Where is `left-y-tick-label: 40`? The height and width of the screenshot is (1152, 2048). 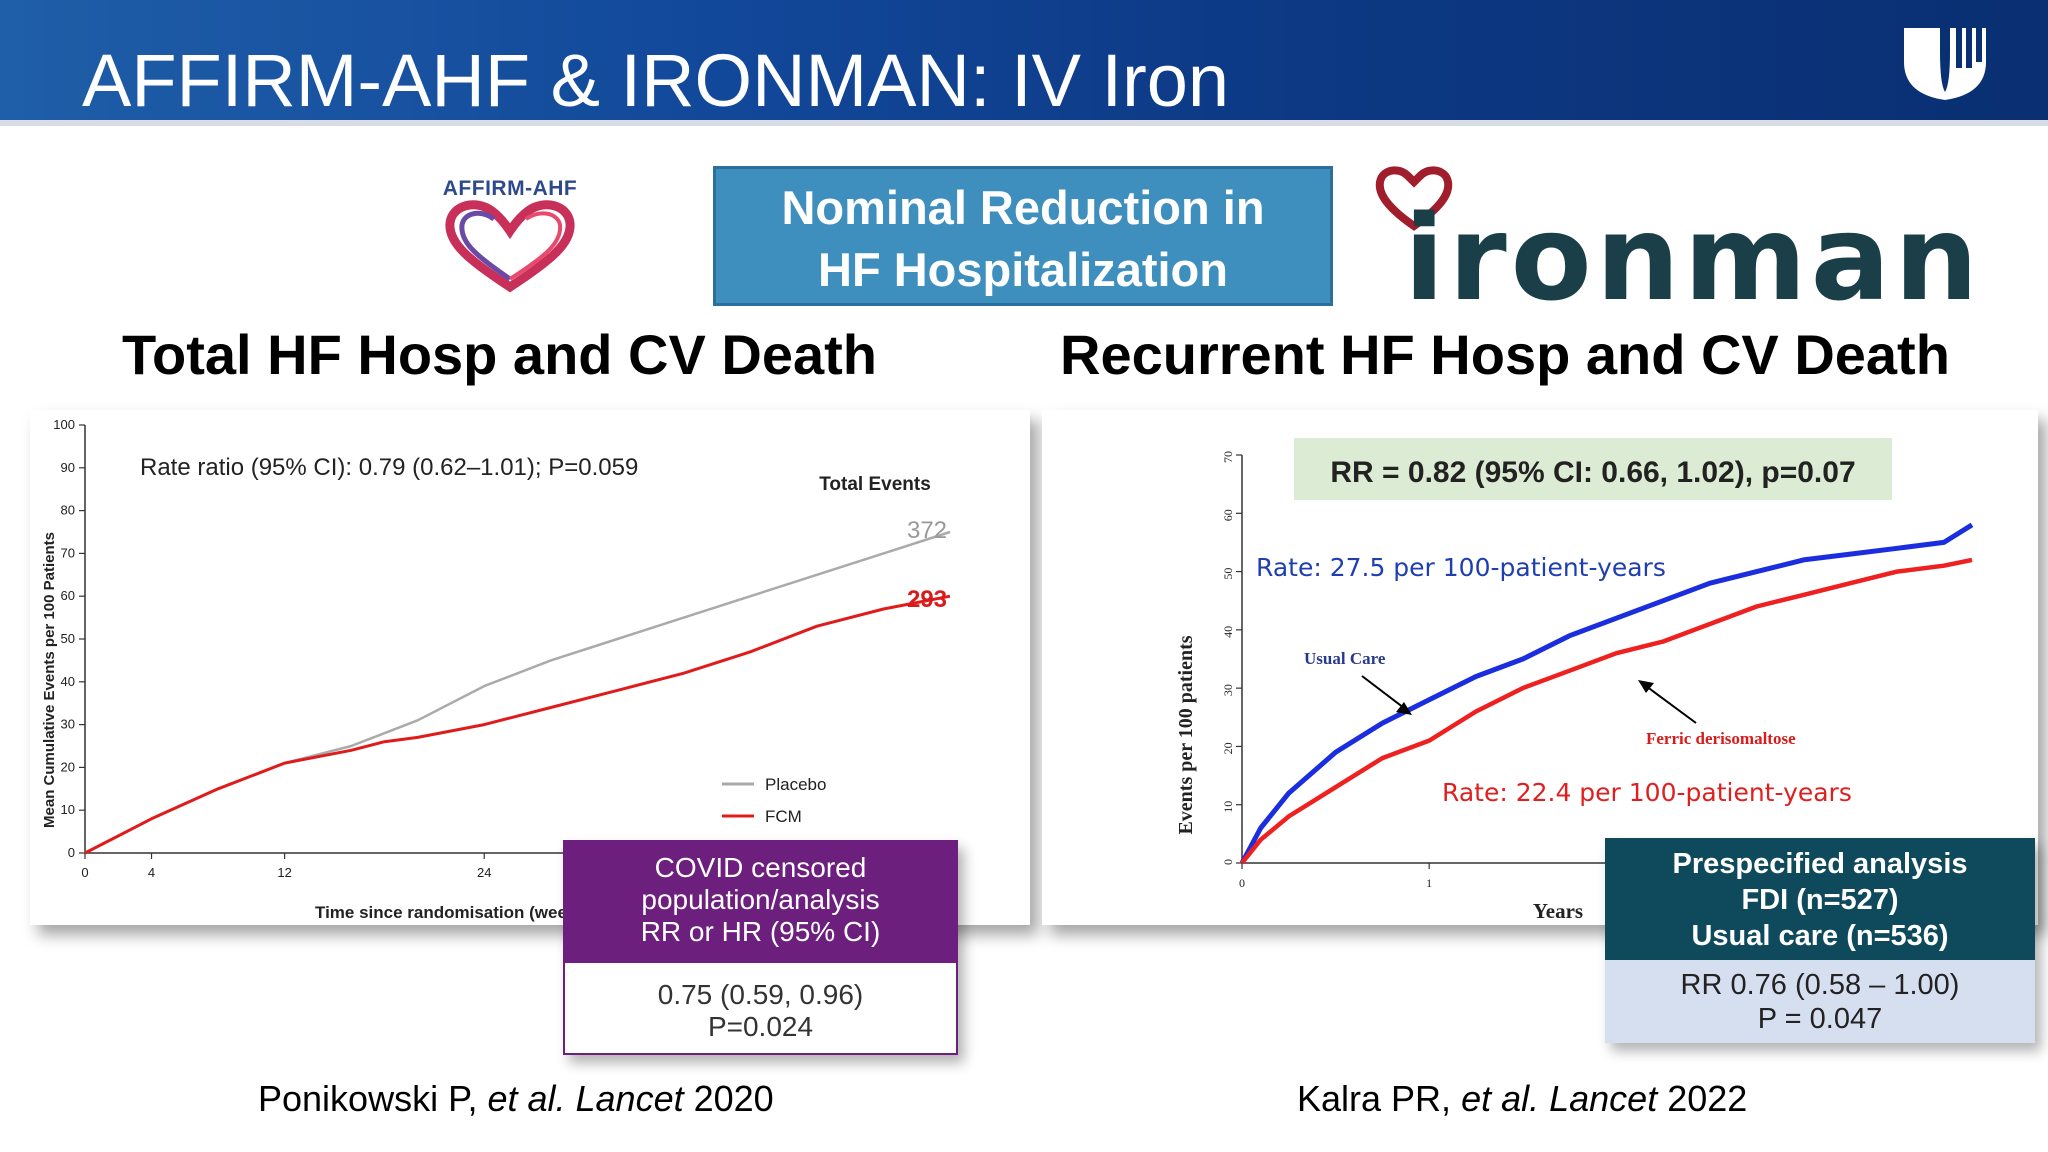
left-y-tick-label: 40 is located at coordinates (68, 681).